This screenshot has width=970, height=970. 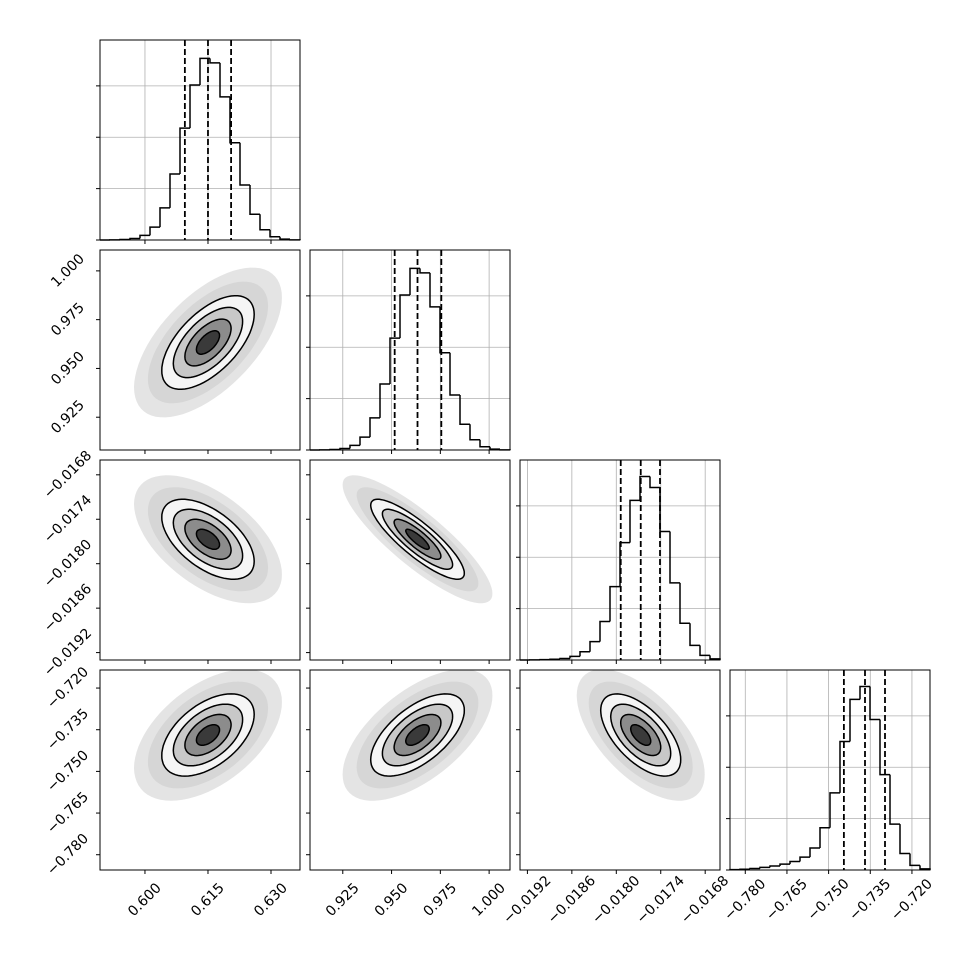 I want to click on y-tick-label: −0.765, so click(x=68, y=813).